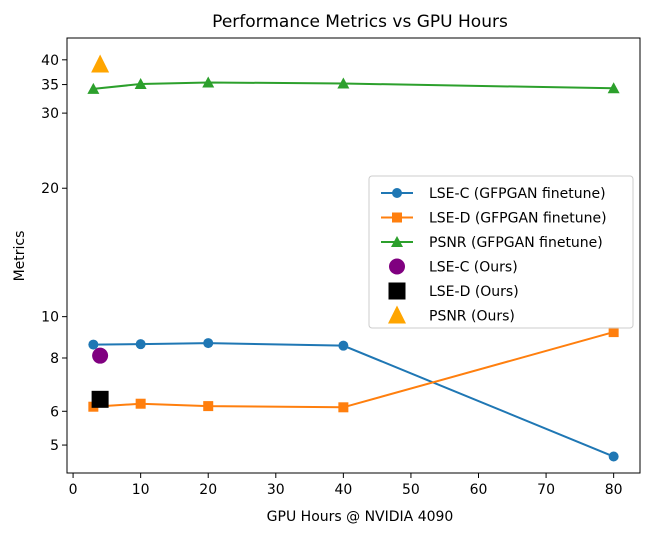 Image resolution: width=664 pixels, height=539 pixels. What do you see at coordinates (208, 490) in the screenshot?
I see `x-tick-label: 20` at bounding box center [208, 490].